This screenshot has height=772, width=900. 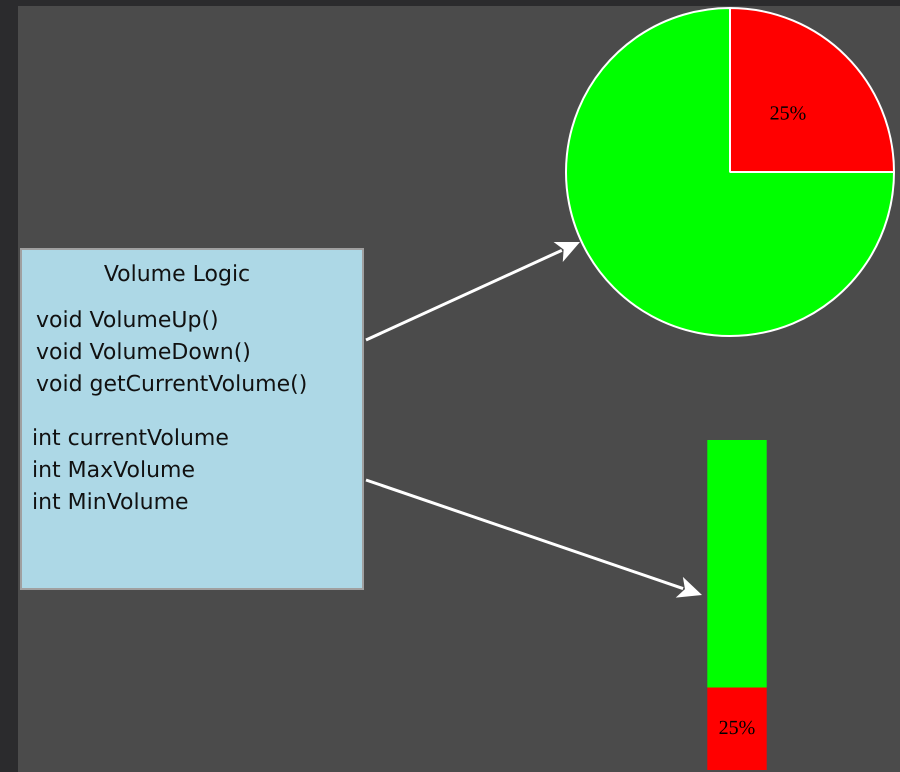 I want to click on text: int MaxVolume, so click(x=113, y=470).